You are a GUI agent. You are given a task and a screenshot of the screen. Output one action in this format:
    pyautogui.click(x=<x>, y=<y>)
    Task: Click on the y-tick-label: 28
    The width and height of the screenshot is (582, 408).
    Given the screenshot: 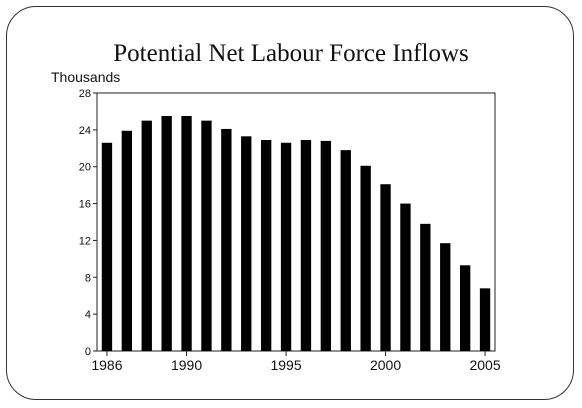 What is the action you would take?
    pyautogui.click(x=85, y=94)
    